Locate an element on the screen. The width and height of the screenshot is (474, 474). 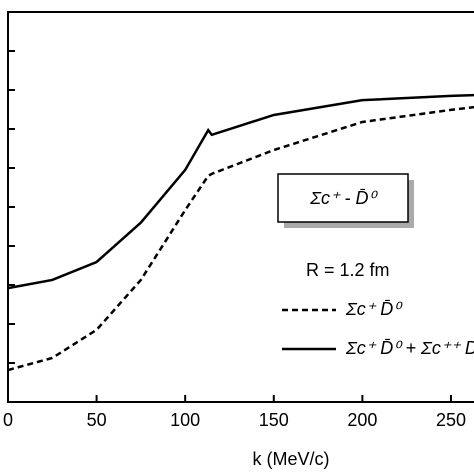
x-tick-label: 200 is located at coordinates (362, 420).